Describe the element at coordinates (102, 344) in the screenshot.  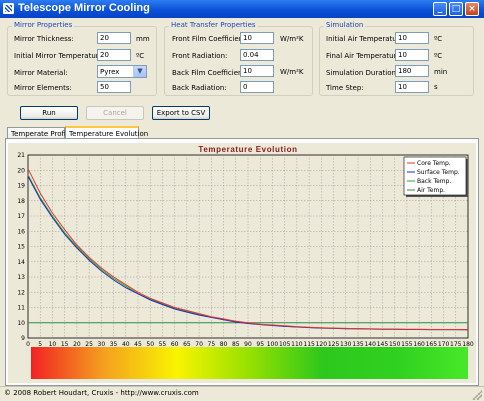
I see `x-tick-label: 30` at that location.